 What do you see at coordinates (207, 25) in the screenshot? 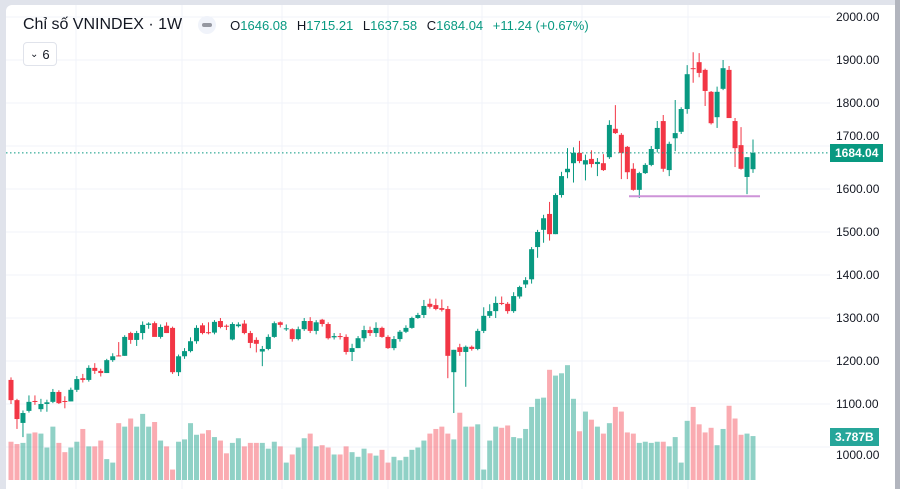
I see `hide-legend-button` at bounding box center [207, 25].